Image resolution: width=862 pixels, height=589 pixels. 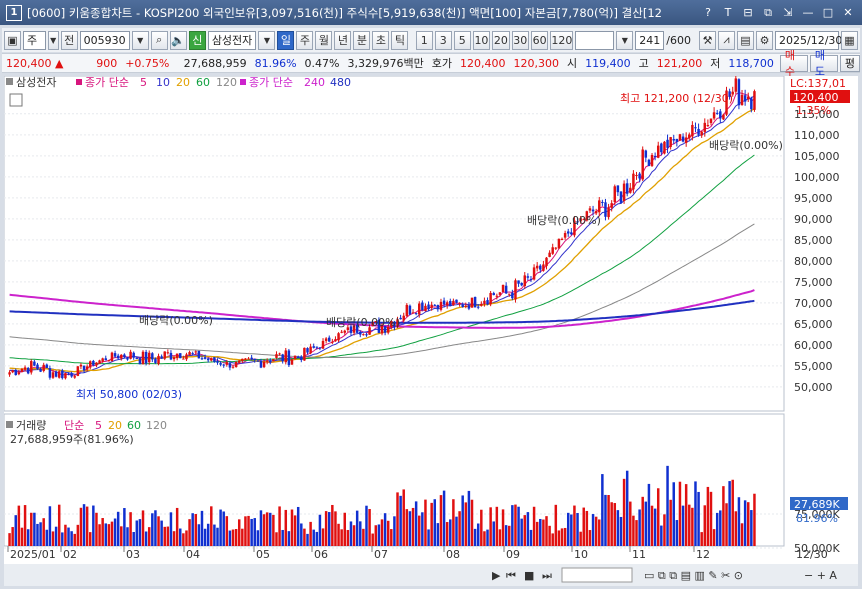 I want to click on interval-5: 5, so click(x=462, y=40).